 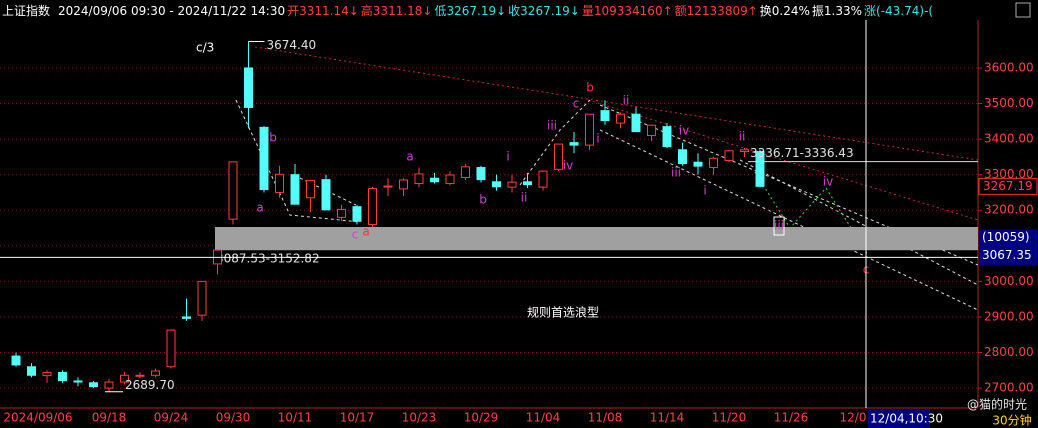 What do you see at coordinates (898, 10) in the screenshot?
I see `header-item: 涨(-43.74)-(` at bounding box center [898, 10].